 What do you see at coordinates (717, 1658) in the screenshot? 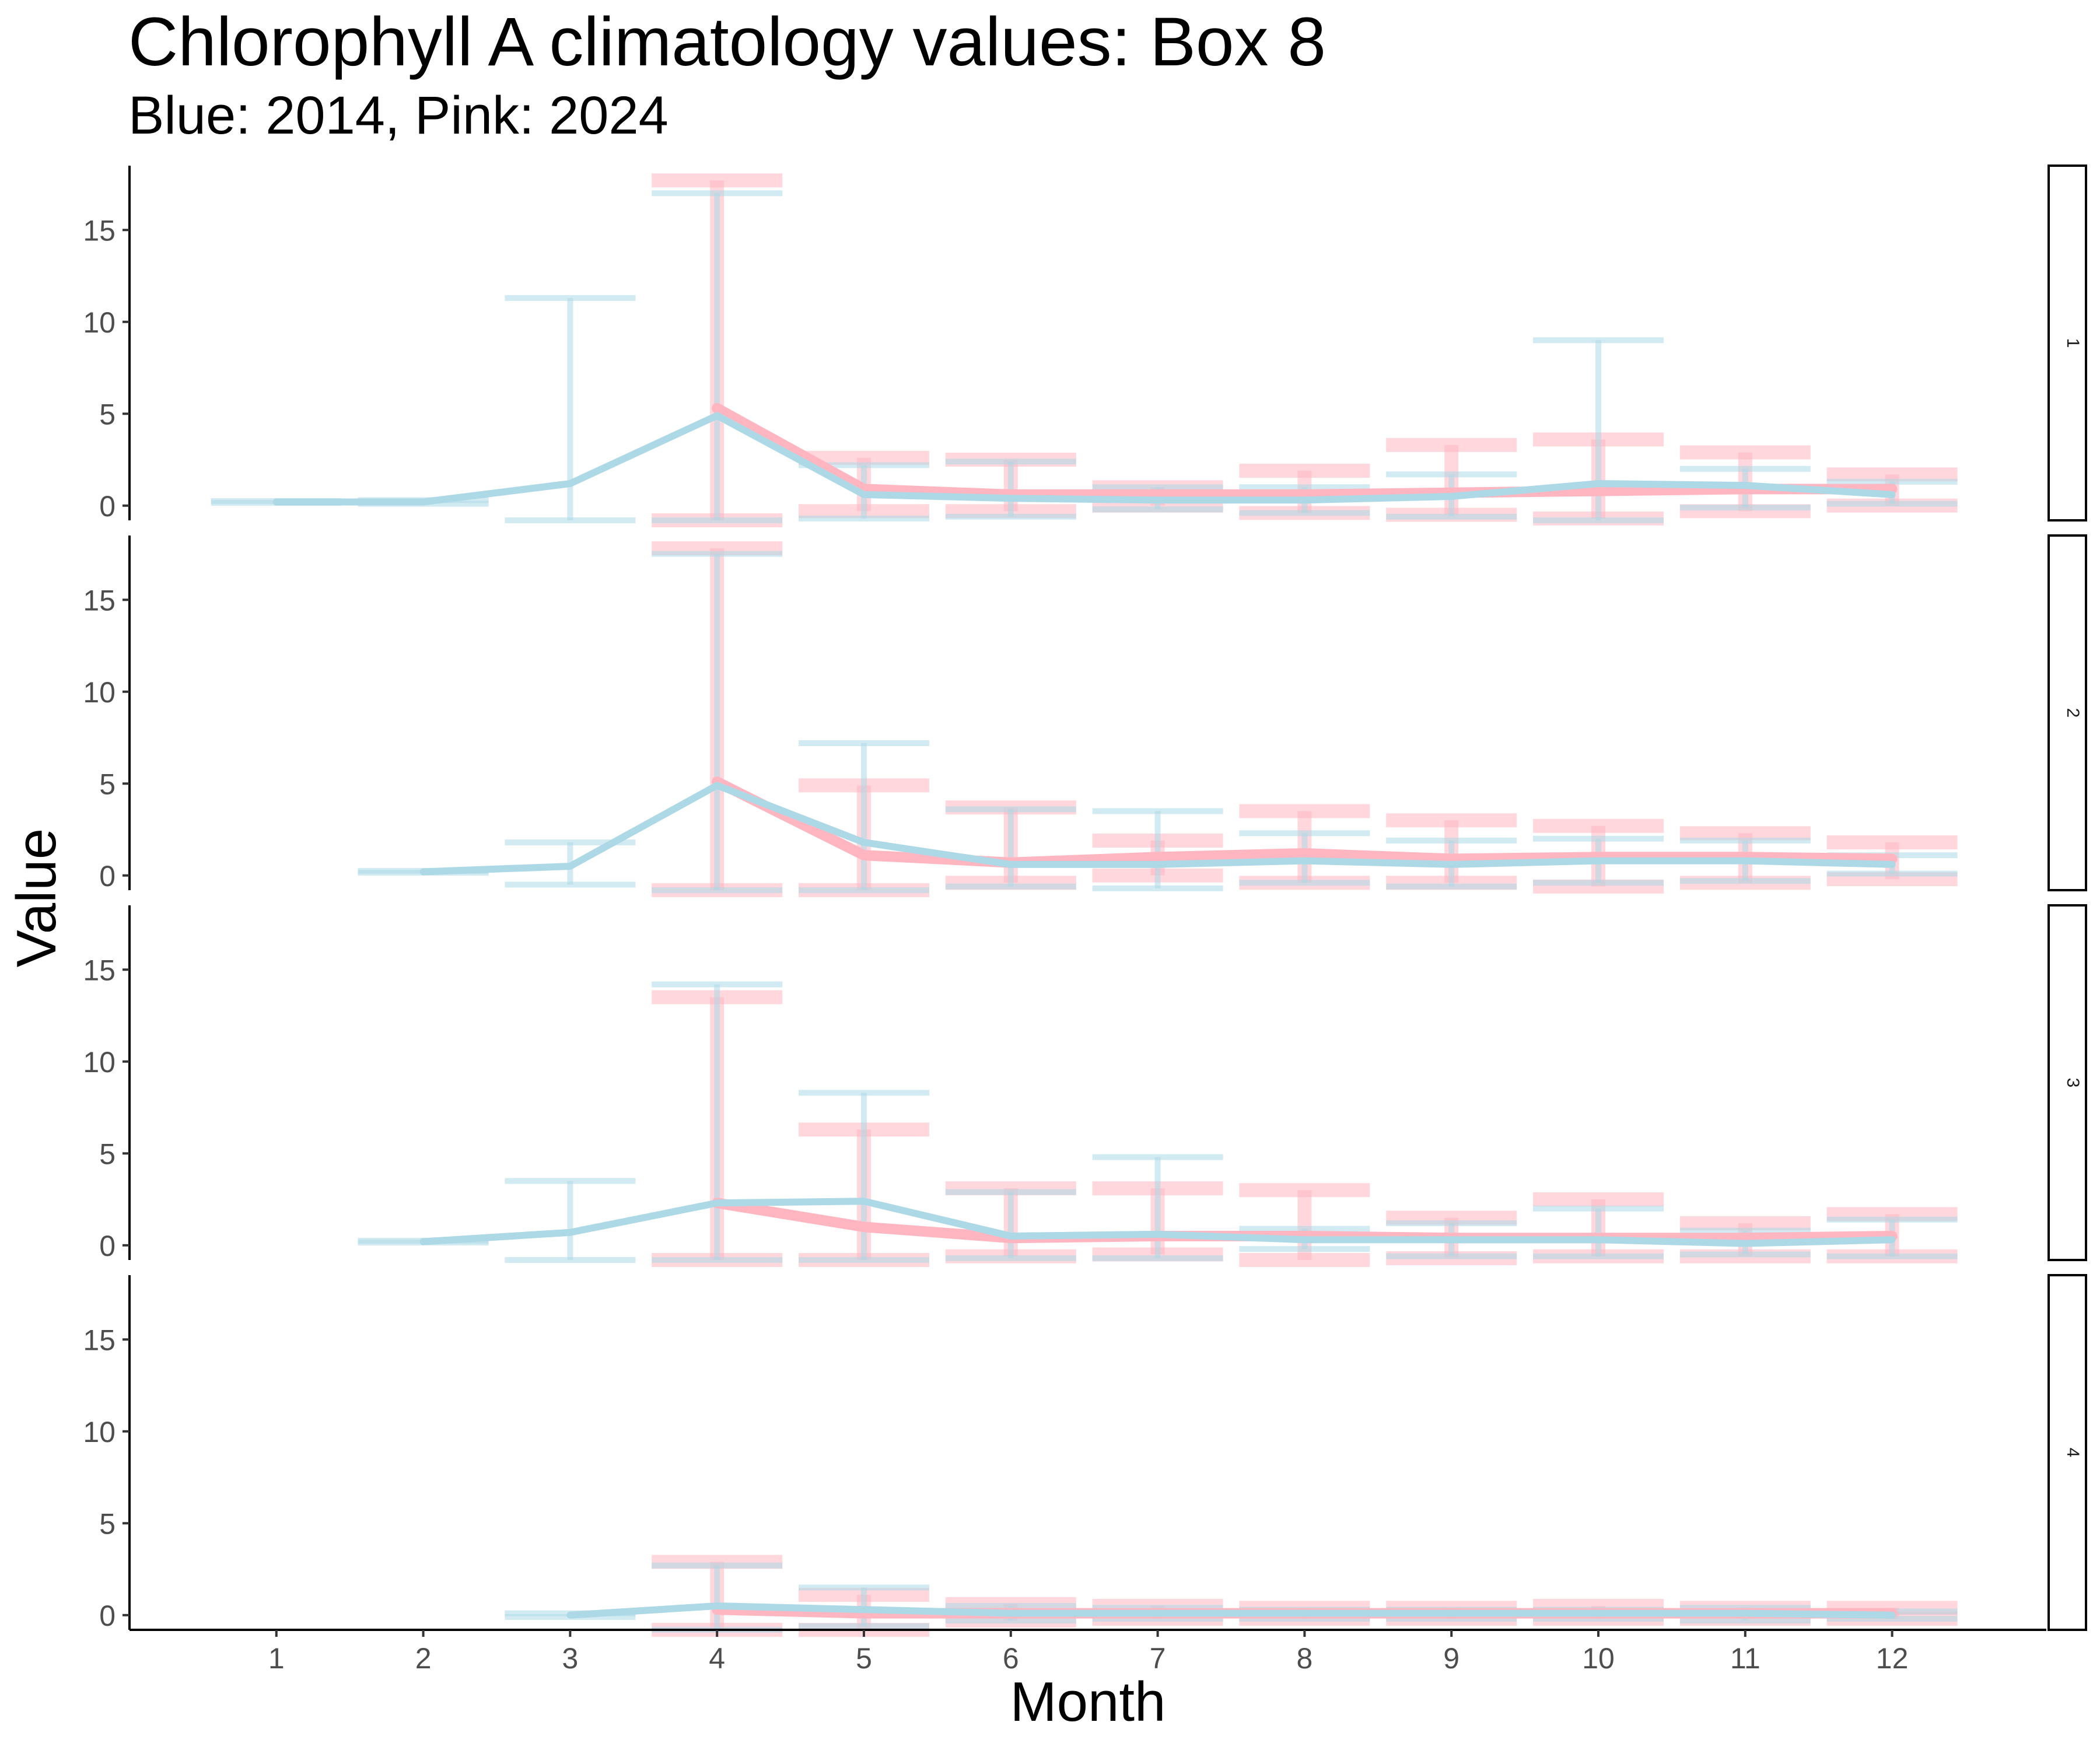
I see `x-tick-label: 4` at bounding box center [717, 1658].